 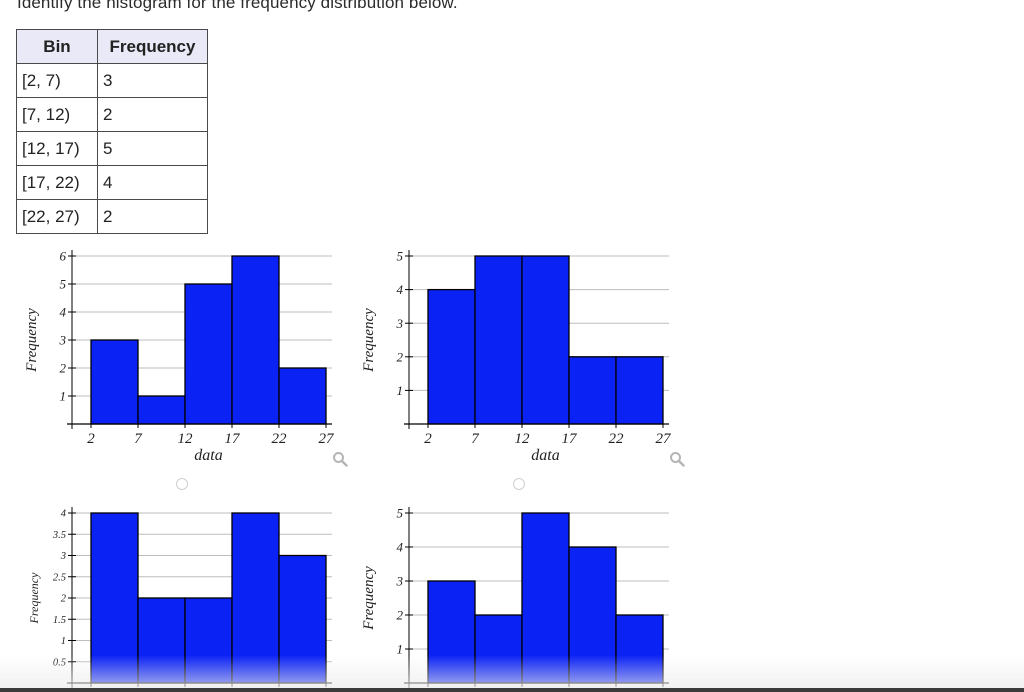 What do you see at coordinates (515, 597) in the screenshot?
I see `histogram-option-d: 1 2 3 4 5 Frequency` at bounding box center [515, 597].